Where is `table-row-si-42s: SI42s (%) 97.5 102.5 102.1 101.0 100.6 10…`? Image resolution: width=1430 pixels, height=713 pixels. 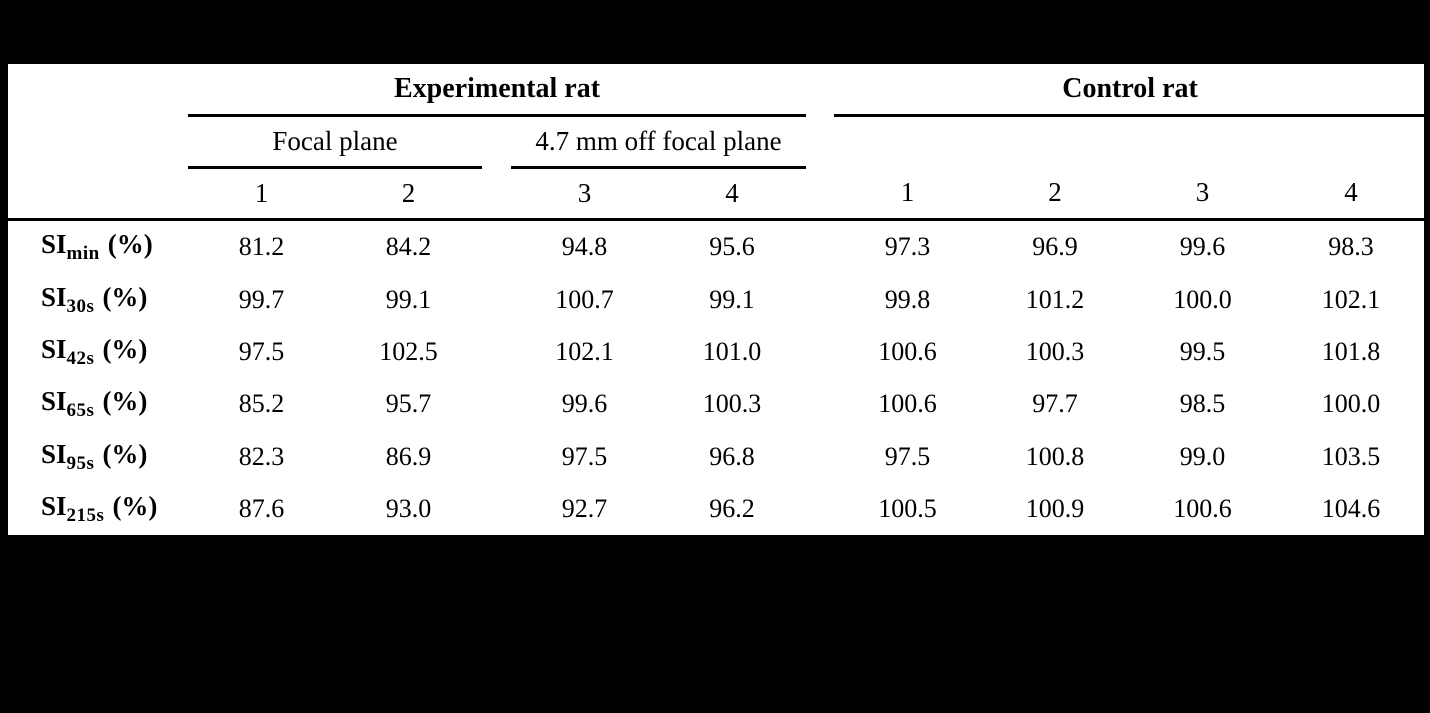
table-row-si-42s: SI42s (%) 97.5 102.5 102.1 101.0 100.6 10… is located at coordinates (717, 352).